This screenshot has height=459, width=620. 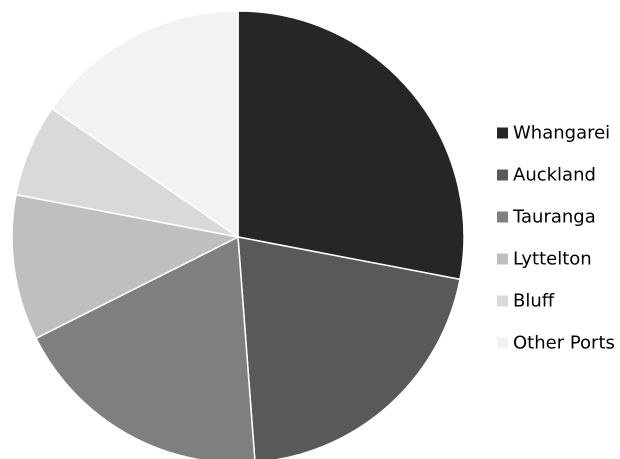 I want to click on legend-item: Bluff, so click(x=526, y=301).